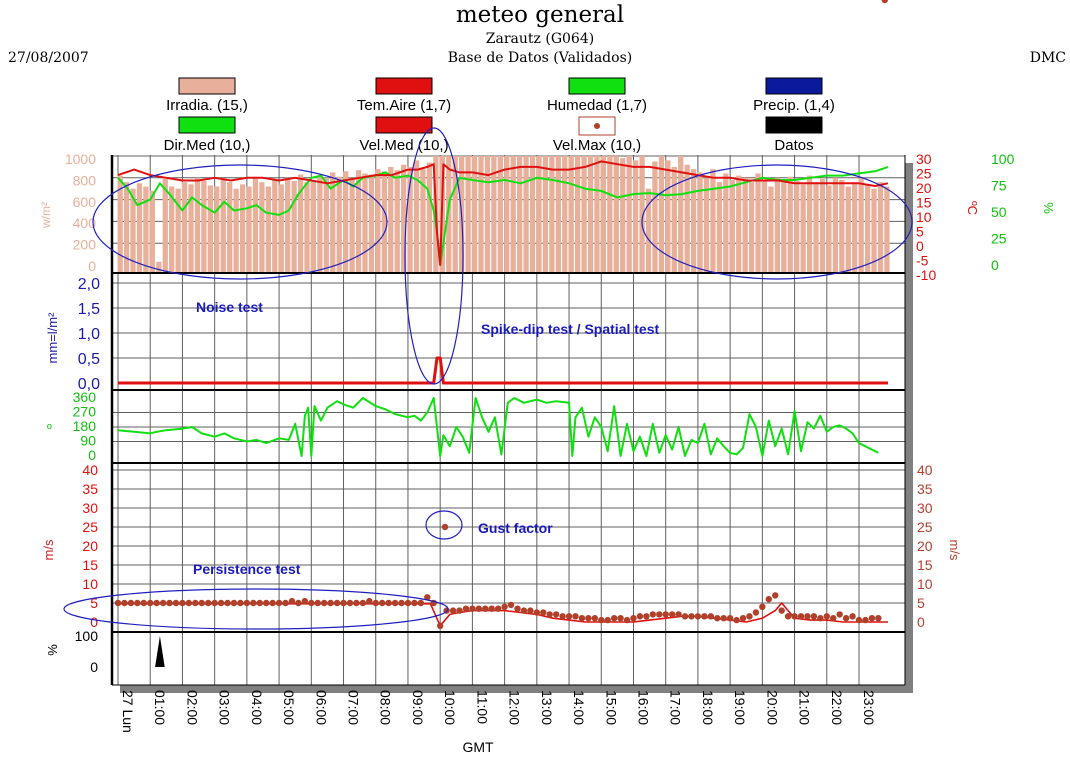 Image resolution: width=1070 pixels, height=762 pixels. Describe the element at coordinates (90, 565) in the screenshot. I see `wind-tick-left: 15` at that location.